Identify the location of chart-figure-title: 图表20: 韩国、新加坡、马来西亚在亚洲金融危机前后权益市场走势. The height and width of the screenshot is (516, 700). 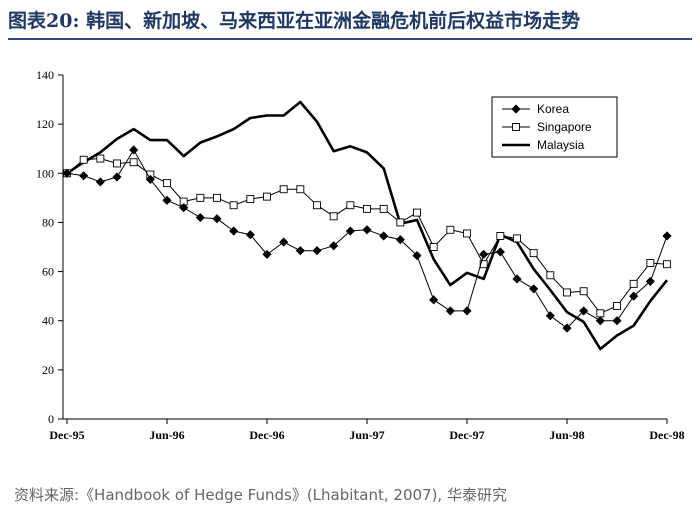
(294, 21).